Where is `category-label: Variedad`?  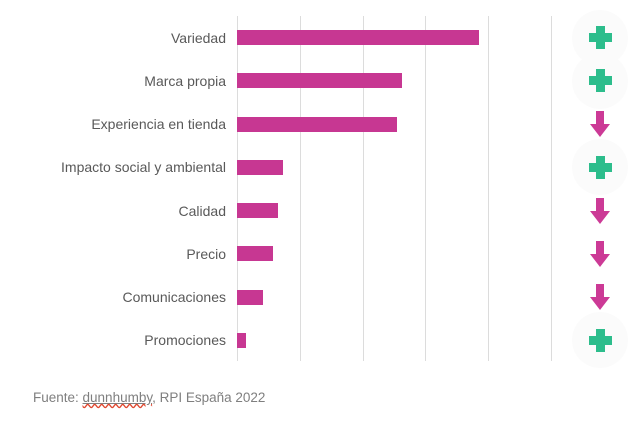 category-label: Variedad is located at coordinates (198, 37).